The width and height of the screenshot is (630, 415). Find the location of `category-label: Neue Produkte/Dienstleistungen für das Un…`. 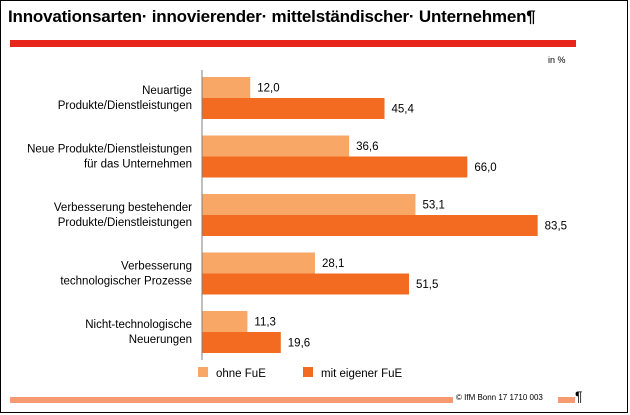

category-label: Neue Produkte/Dienstleistungen für das Un… is located at coordinates (109, 157).